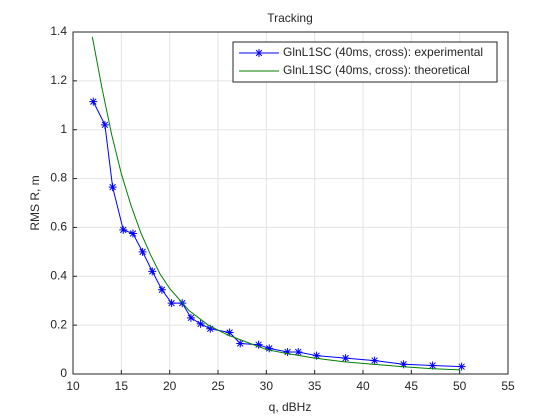 This screenshot has width=560, height=420. I want to click on x-tick-label: 50, so click(460, 386).